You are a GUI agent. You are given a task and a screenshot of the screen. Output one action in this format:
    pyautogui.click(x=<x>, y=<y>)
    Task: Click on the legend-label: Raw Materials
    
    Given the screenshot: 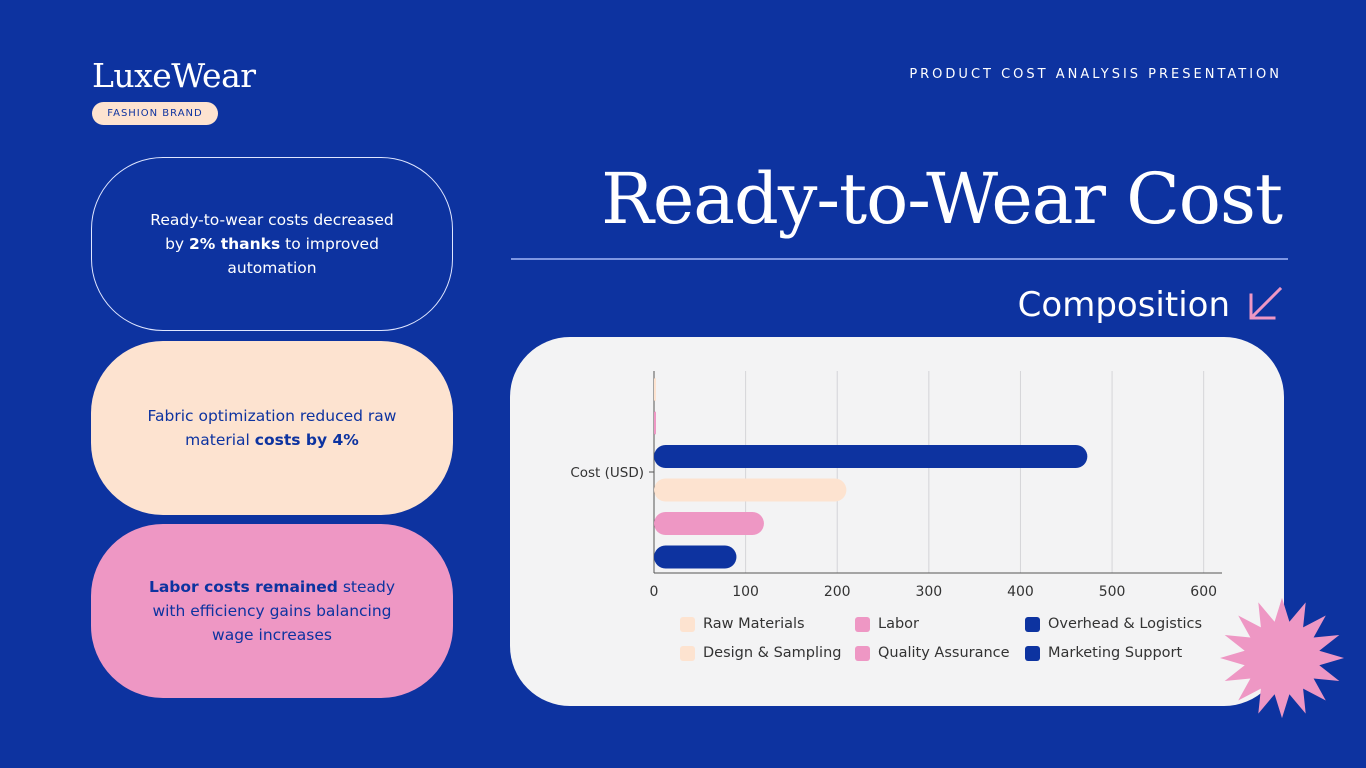 What is the action you would take?
    pyautogui.click(x=754, y=624)
    